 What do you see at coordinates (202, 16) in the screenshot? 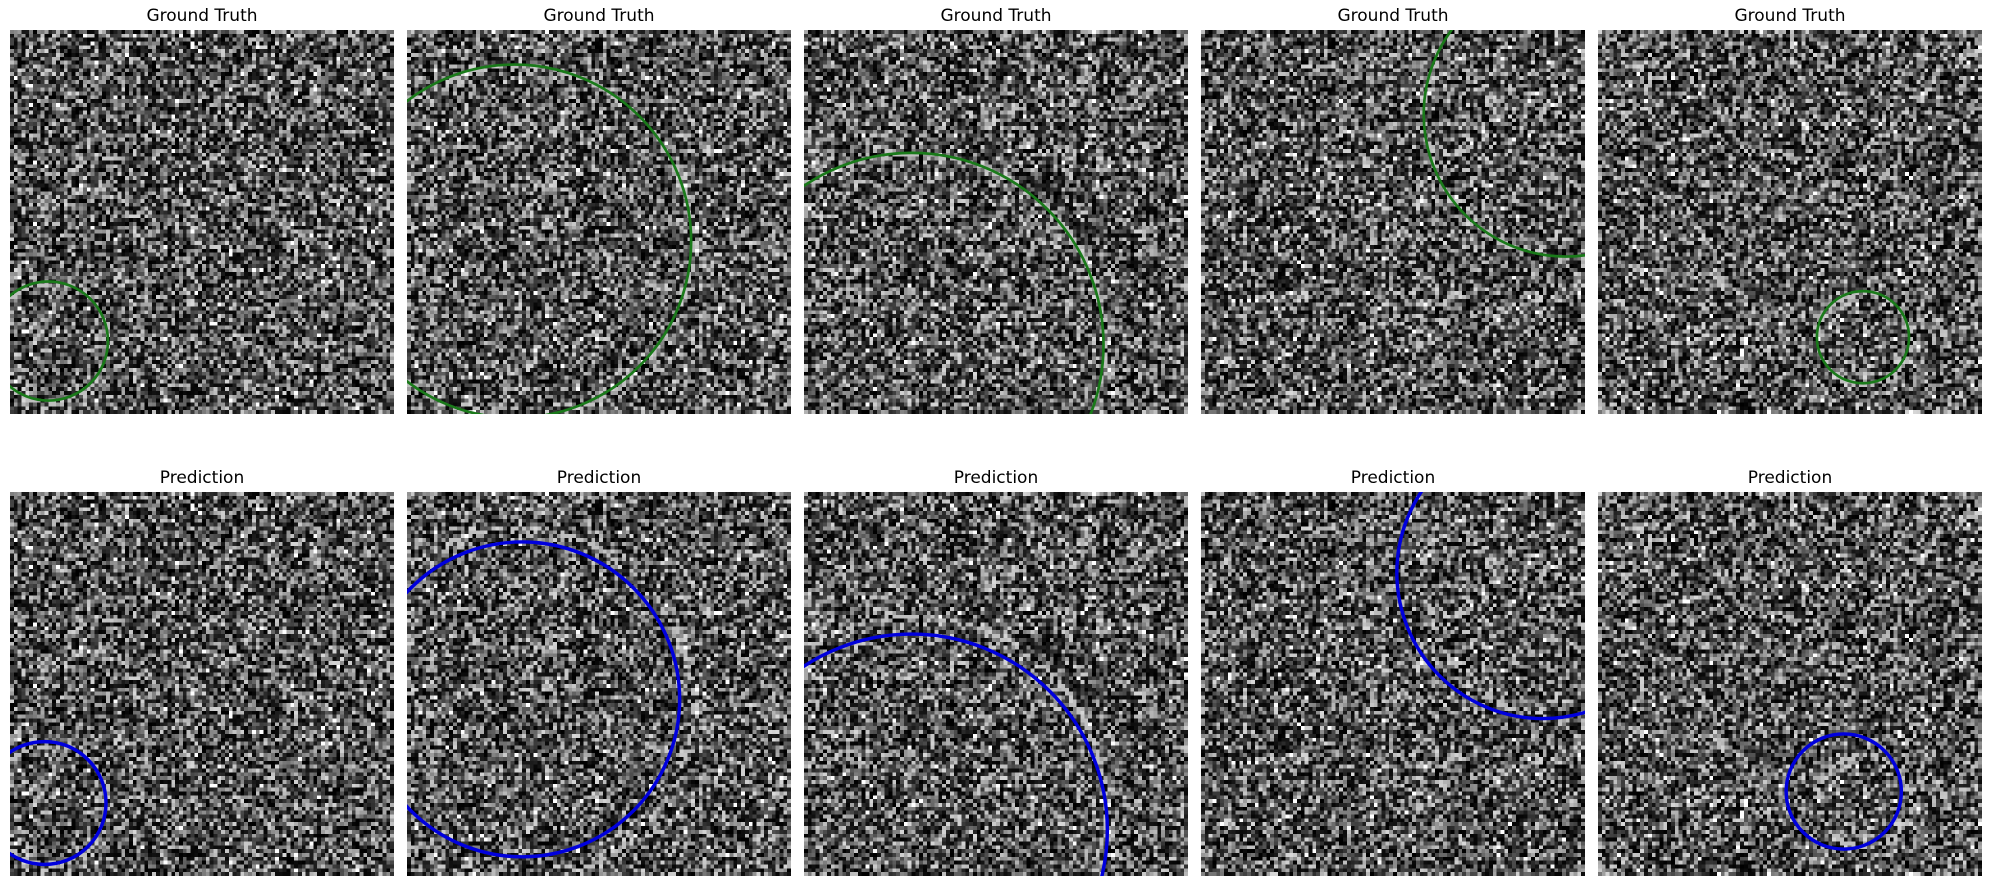
I see `title-ground-truth-1: Ground Truth` at bounding box center [202, 16].